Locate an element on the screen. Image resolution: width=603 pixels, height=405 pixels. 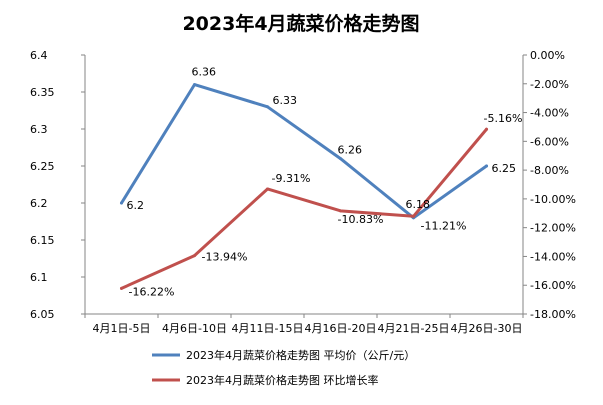
left-tick-label: 6.1 is located at coordinates (39, 277).